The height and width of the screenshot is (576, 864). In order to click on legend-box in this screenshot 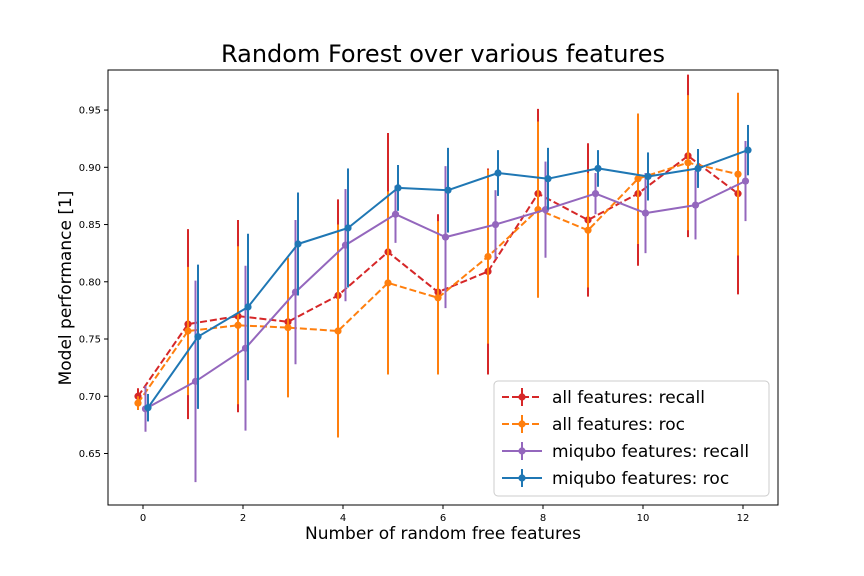, I will do `click(631, 438)`.